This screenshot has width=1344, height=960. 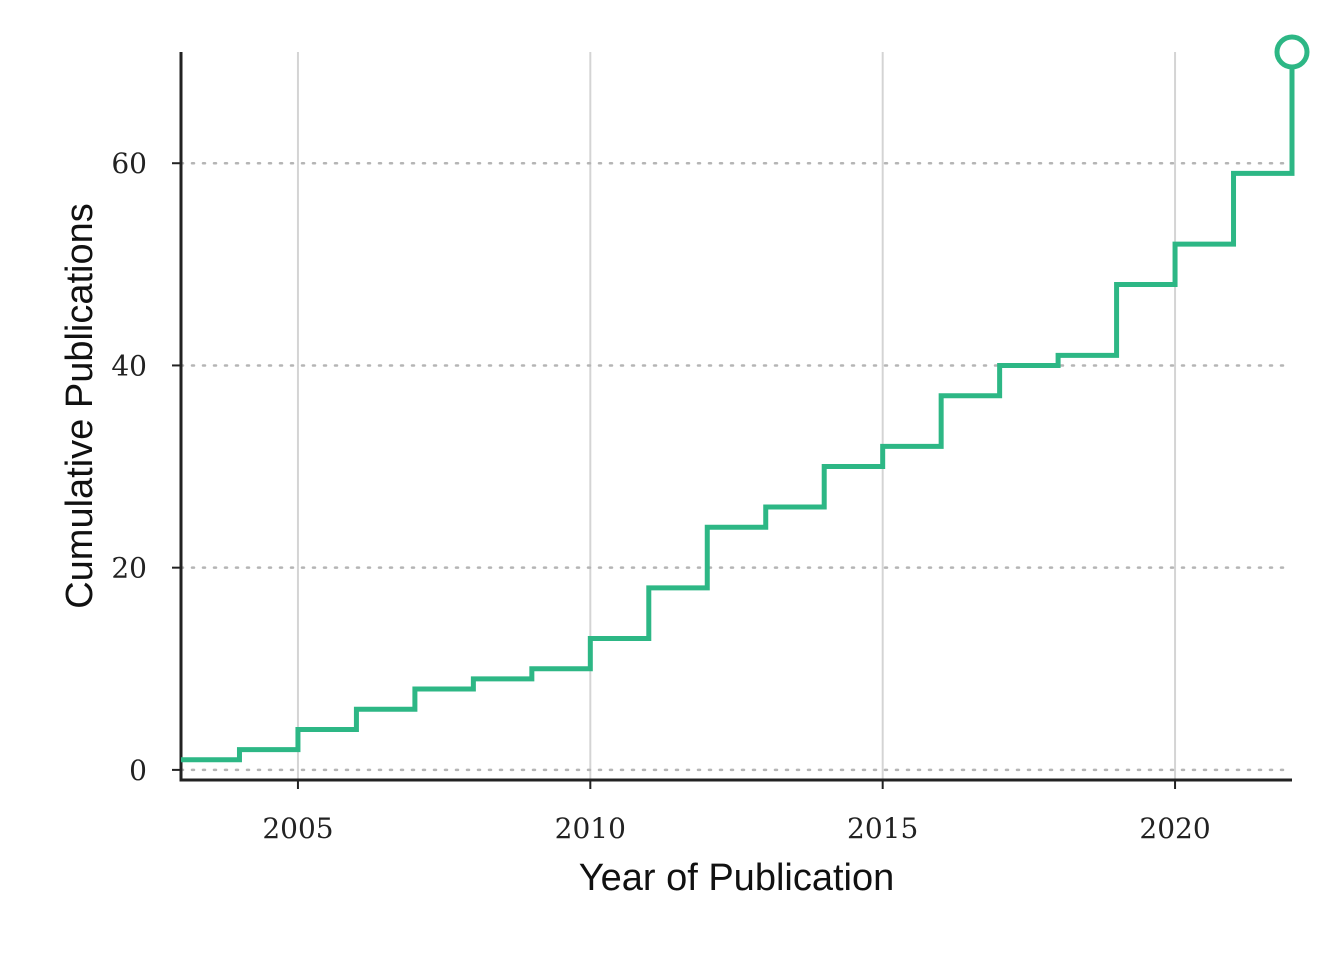 I want to click on y-tick-label: 40, so click(x=129, y=365).